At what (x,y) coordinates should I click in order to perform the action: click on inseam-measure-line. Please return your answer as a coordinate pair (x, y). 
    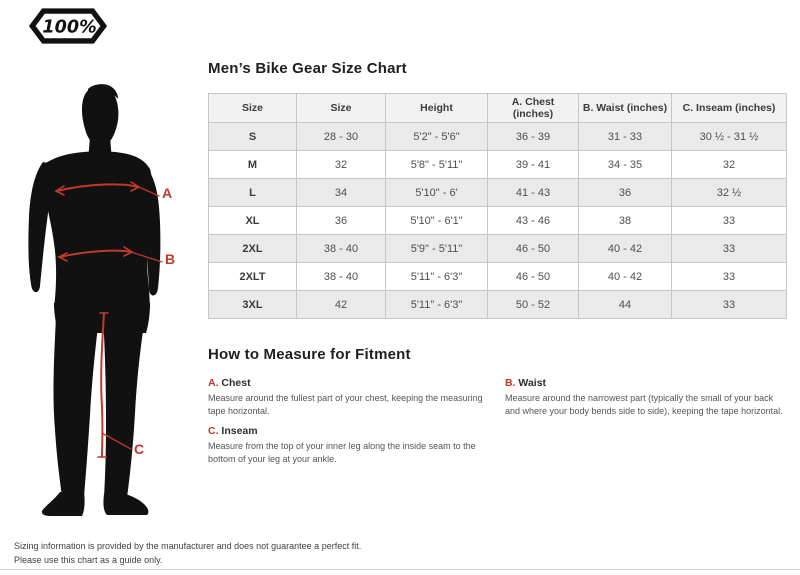
    Looking at the image, I should click on (102, 385).